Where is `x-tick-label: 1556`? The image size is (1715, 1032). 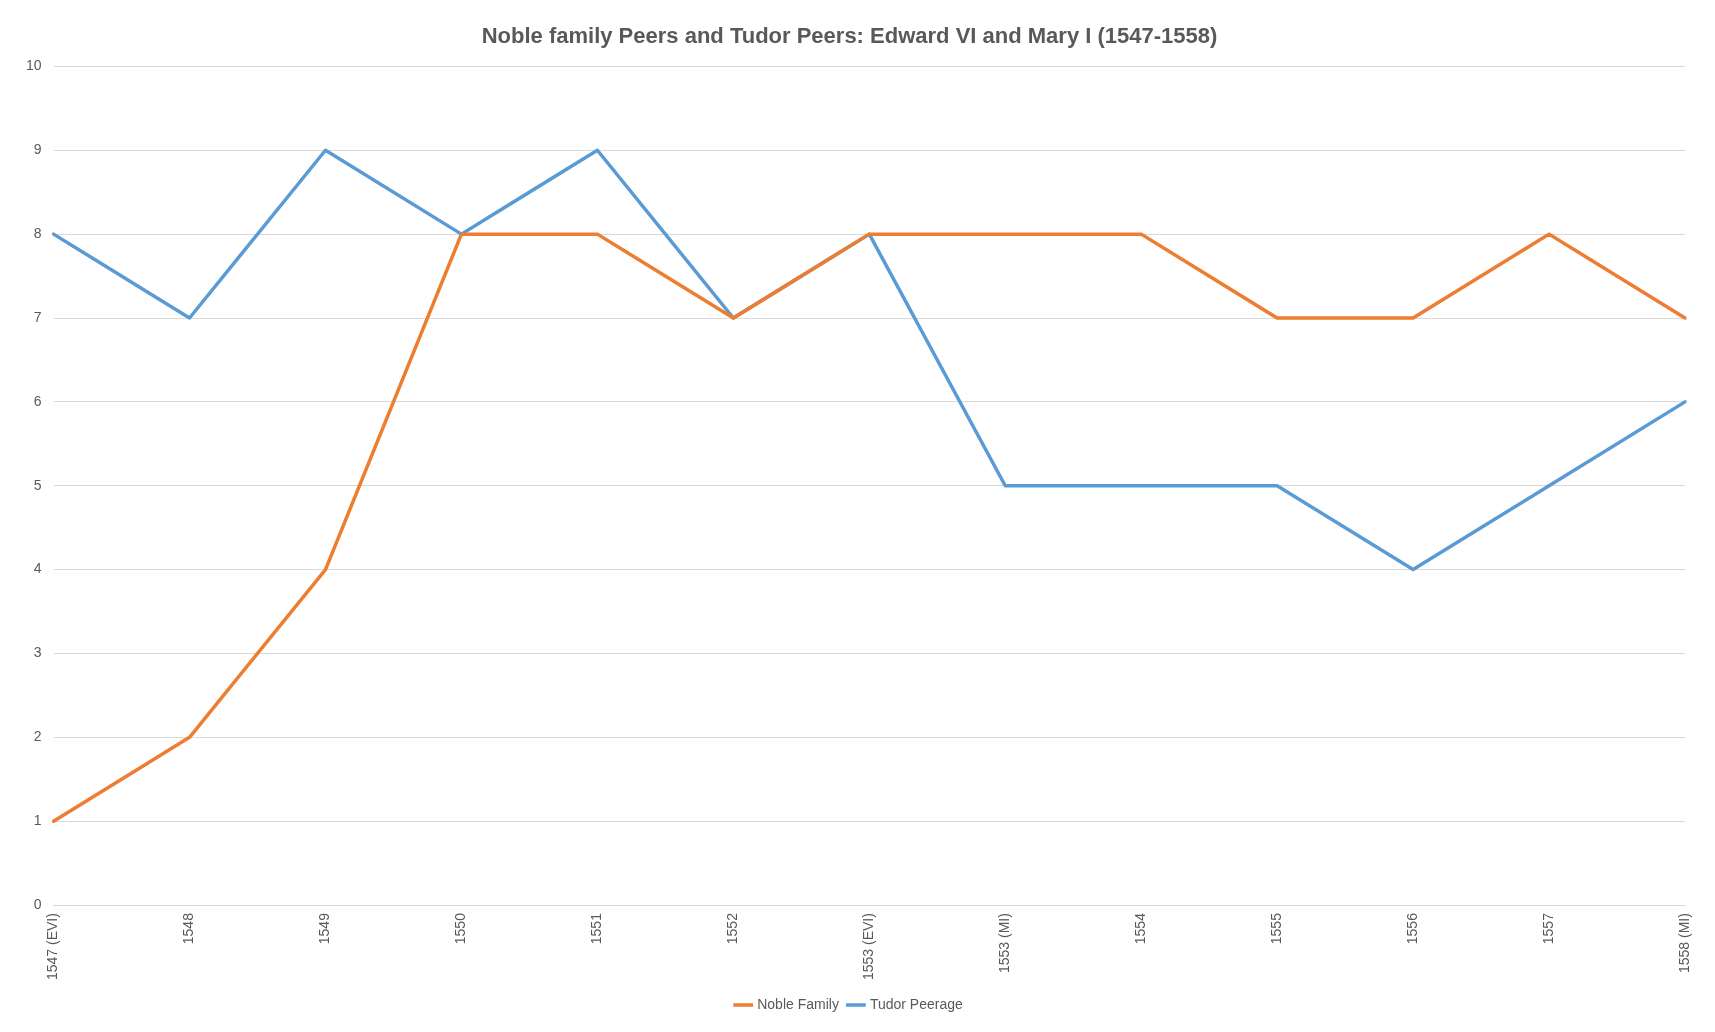 x-tick-label: 1556 is located at coordinates (1411, 928).